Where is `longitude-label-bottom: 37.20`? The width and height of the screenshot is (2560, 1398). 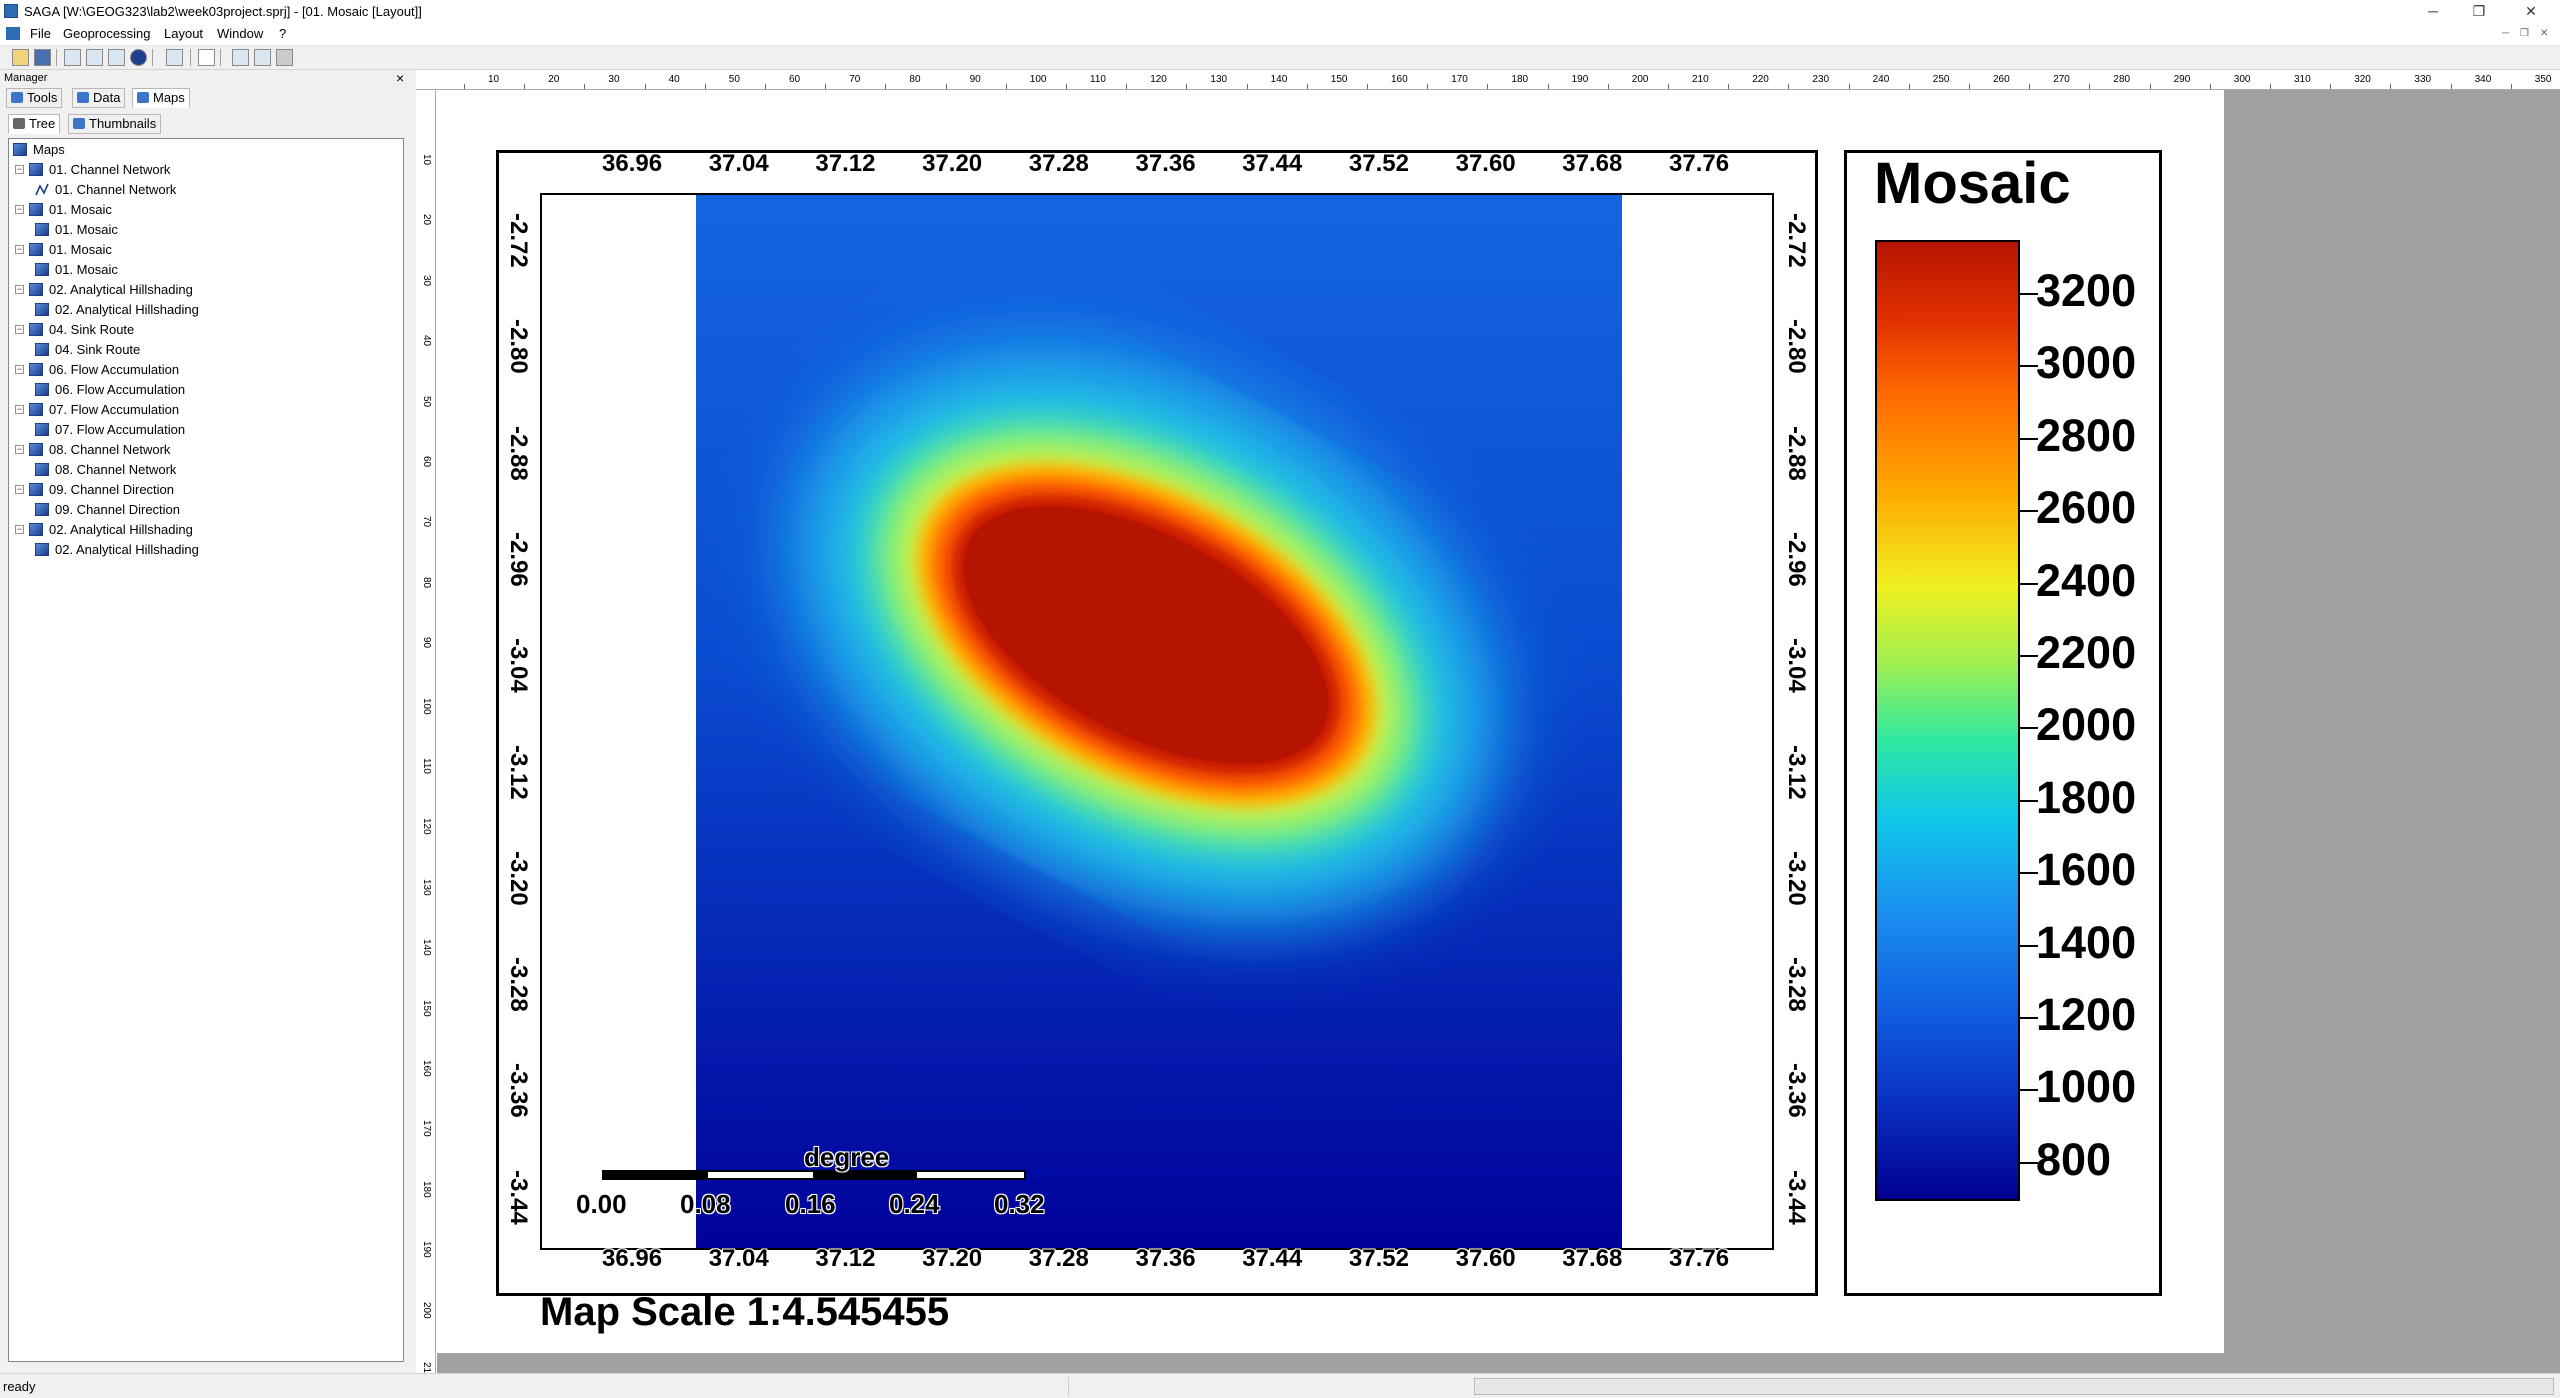 longitude-label-bottom: 37.20 is located at coordinates (952, 1258).